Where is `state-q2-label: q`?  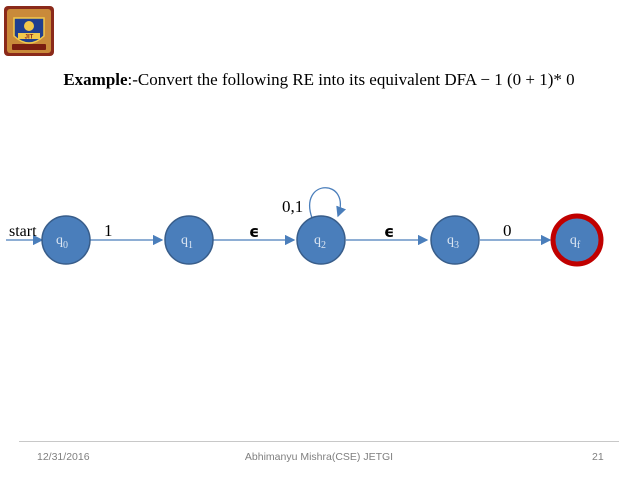 state-q2-label: q is located at coordinates (317, 240).